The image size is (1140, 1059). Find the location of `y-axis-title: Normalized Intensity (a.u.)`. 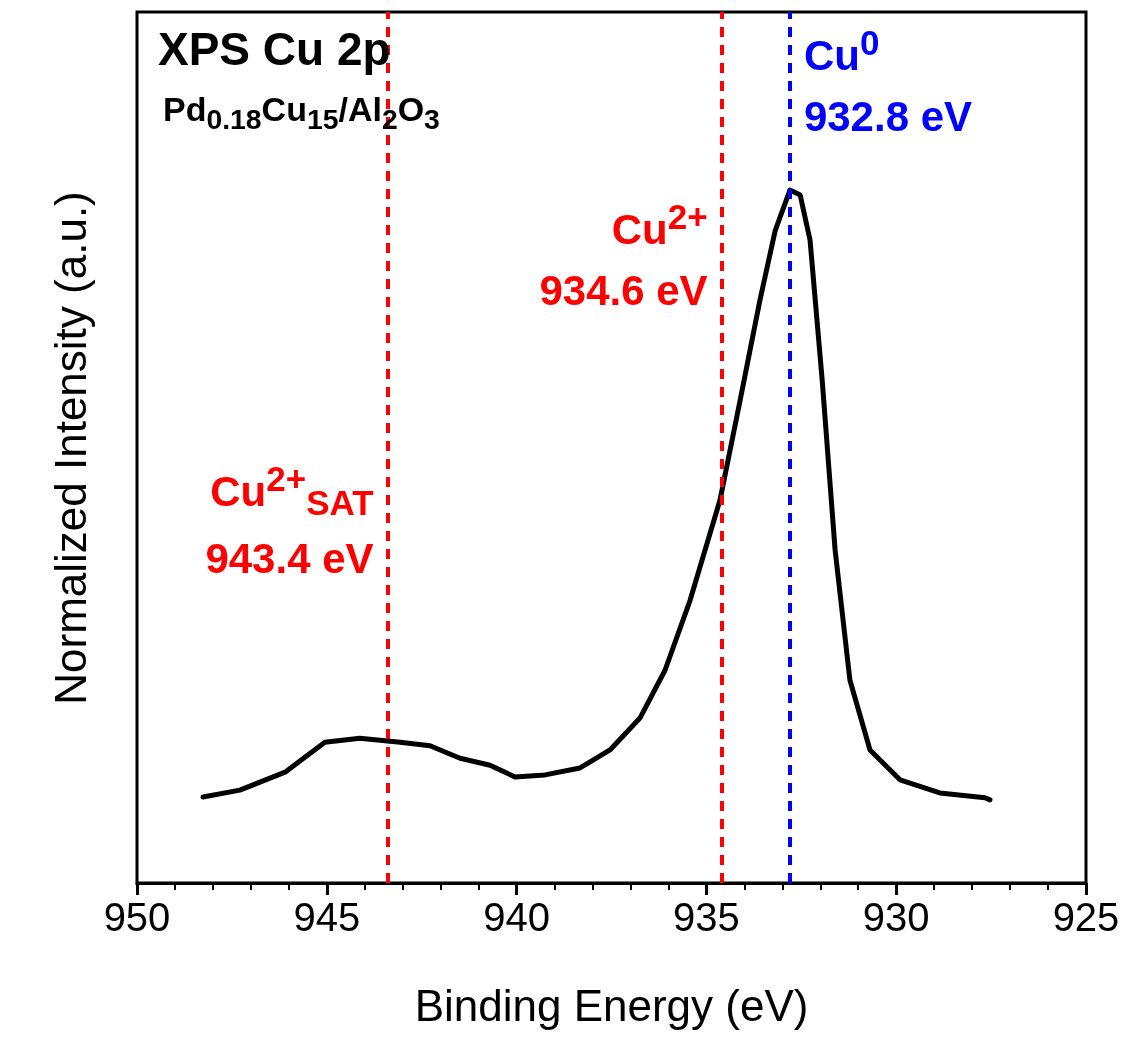

y-axis-title: Normalized Intensity (a.u.) is located at coordinates (70, 447).